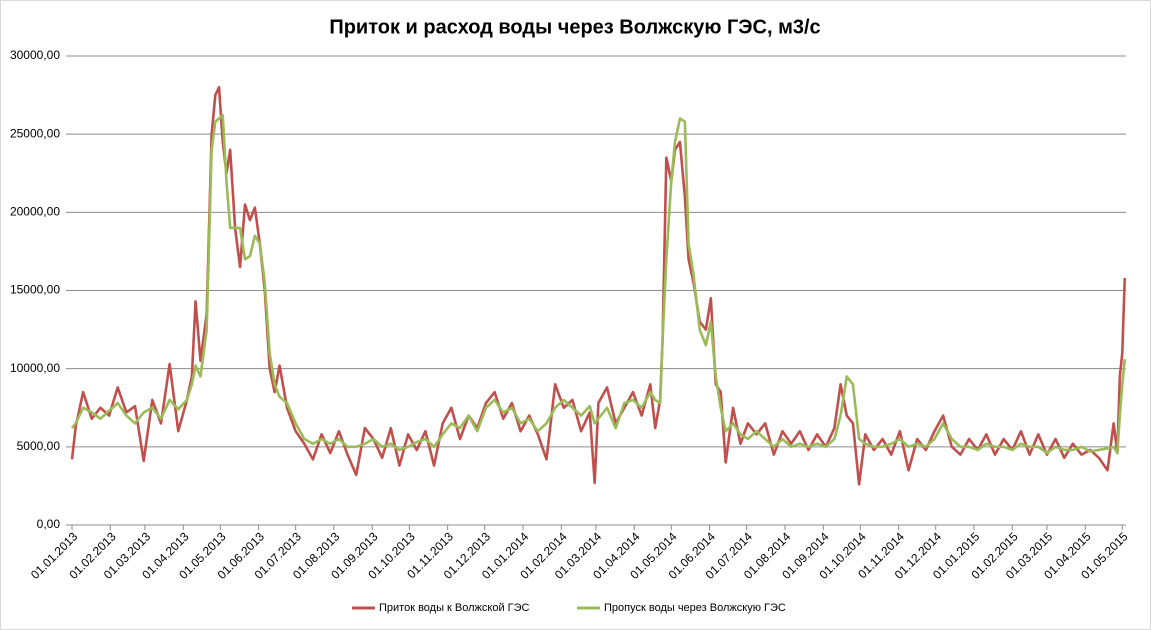  I want to click on y-tick-label: 0,00, so click(49, 524).